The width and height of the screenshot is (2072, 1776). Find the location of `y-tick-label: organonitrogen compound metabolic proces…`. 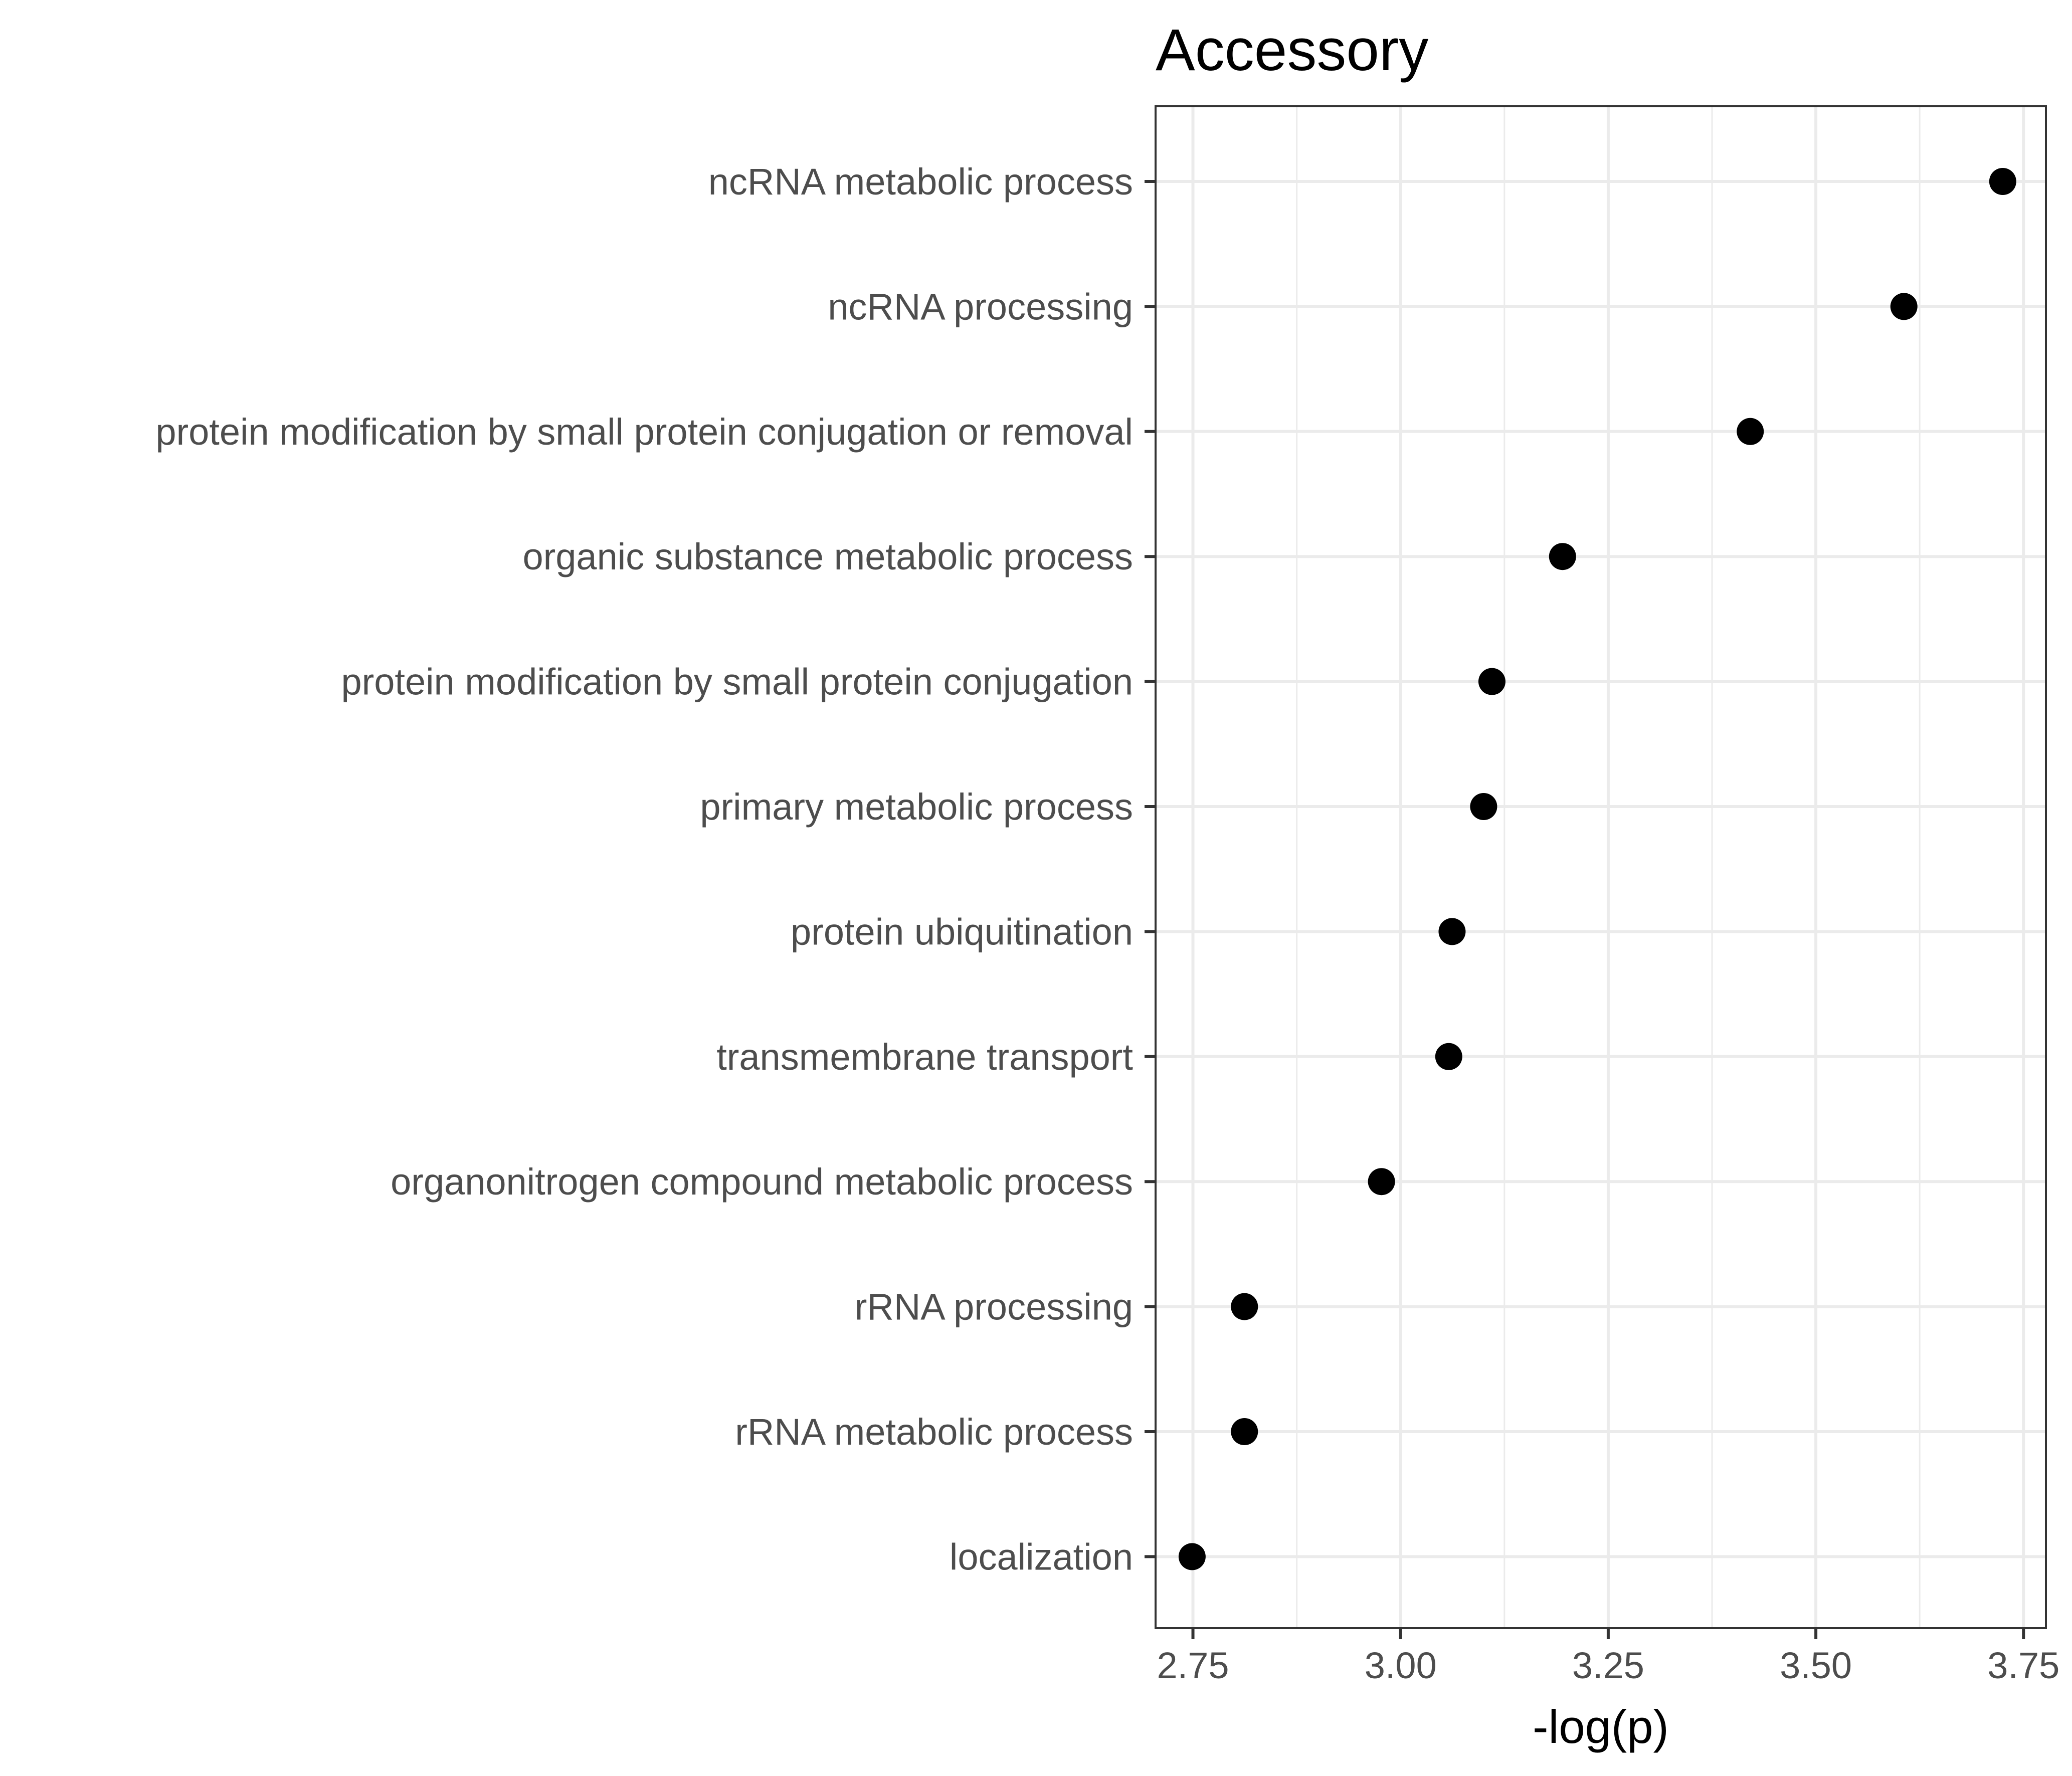

y-tick-label: organonitrogen compound metabolic proces… is located at coordinates (762, 1182).